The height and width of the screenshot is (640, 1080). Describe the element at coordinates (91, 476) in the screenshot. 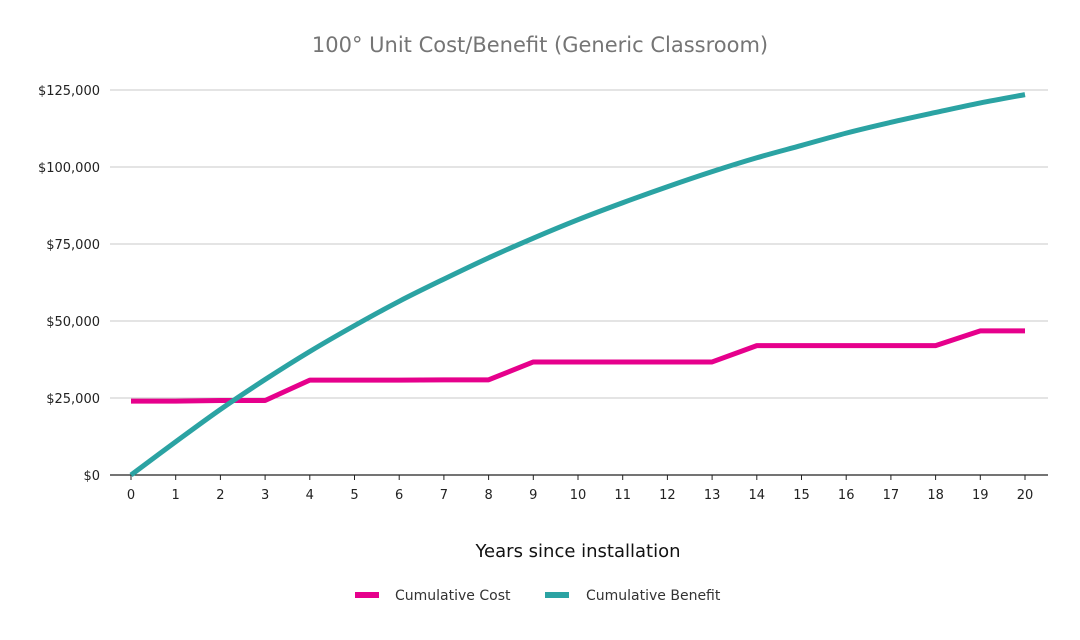

I see `y-tick-label: $0` at that location.